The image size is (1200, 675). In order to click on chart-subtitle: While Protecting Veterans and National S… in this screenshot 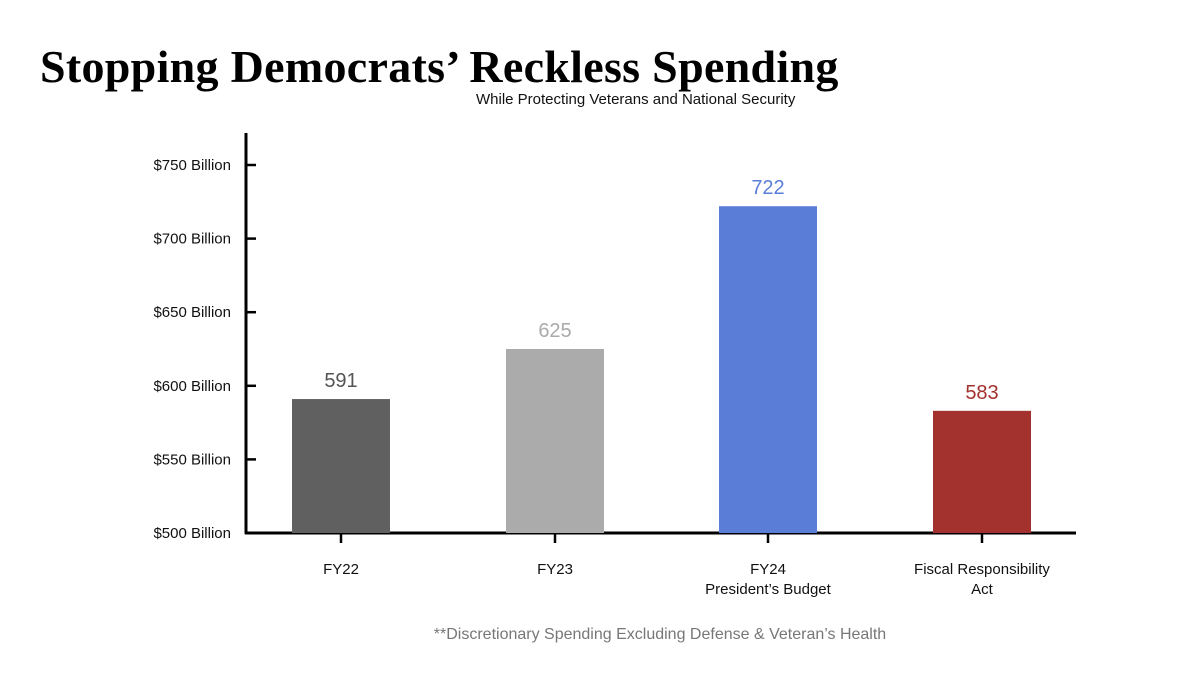, I will do `click(636, 99)`.